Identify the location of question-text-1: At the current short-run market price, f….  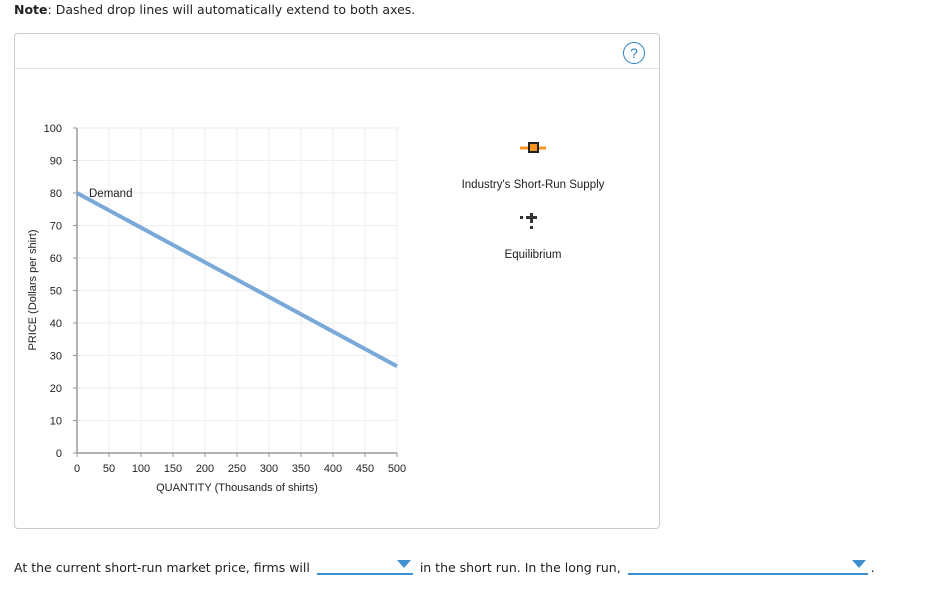
(162, 567).